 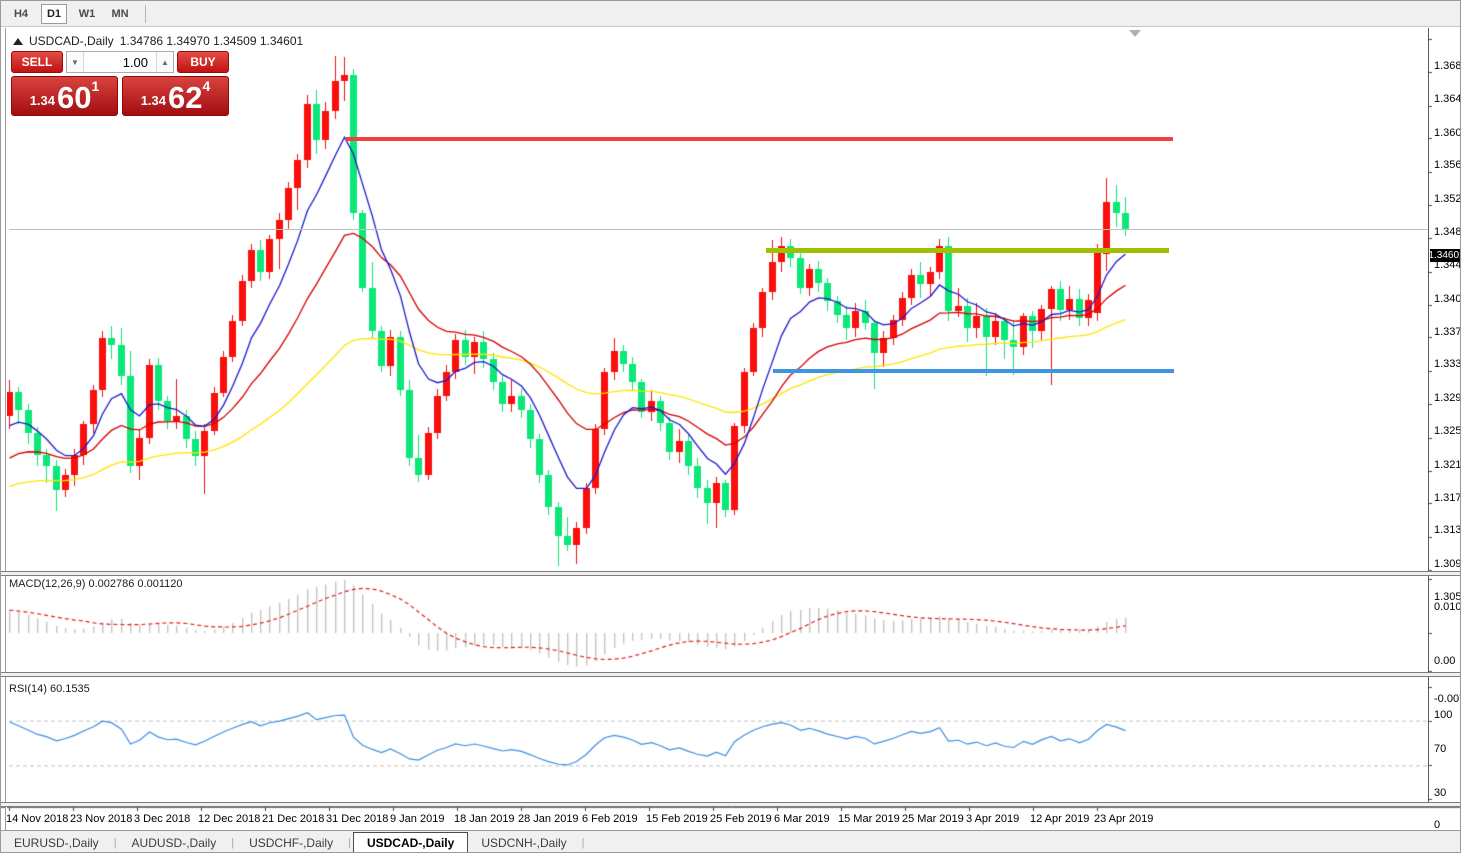 I want to click on volume-decrease-icon: ▼, so click(x=75, y=62).